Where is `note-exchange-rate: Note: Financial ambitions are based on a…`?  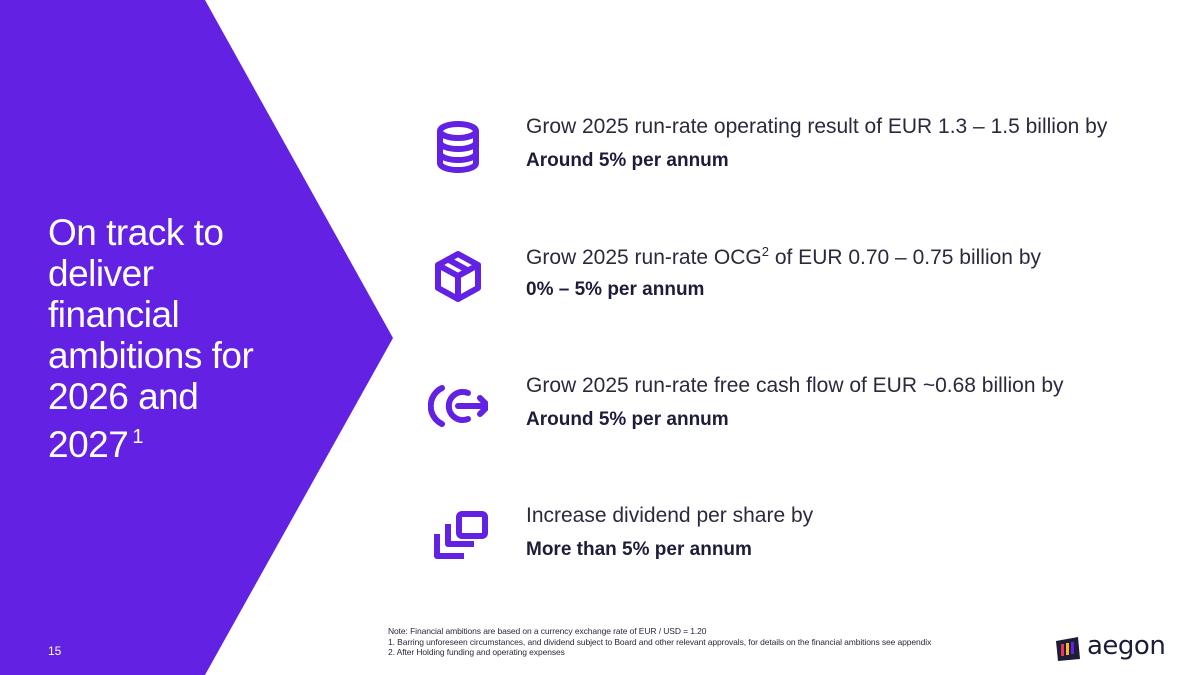
note-exchange-rate: Note: Financial ambitions are based on a… is located at coordinates (547, 631).